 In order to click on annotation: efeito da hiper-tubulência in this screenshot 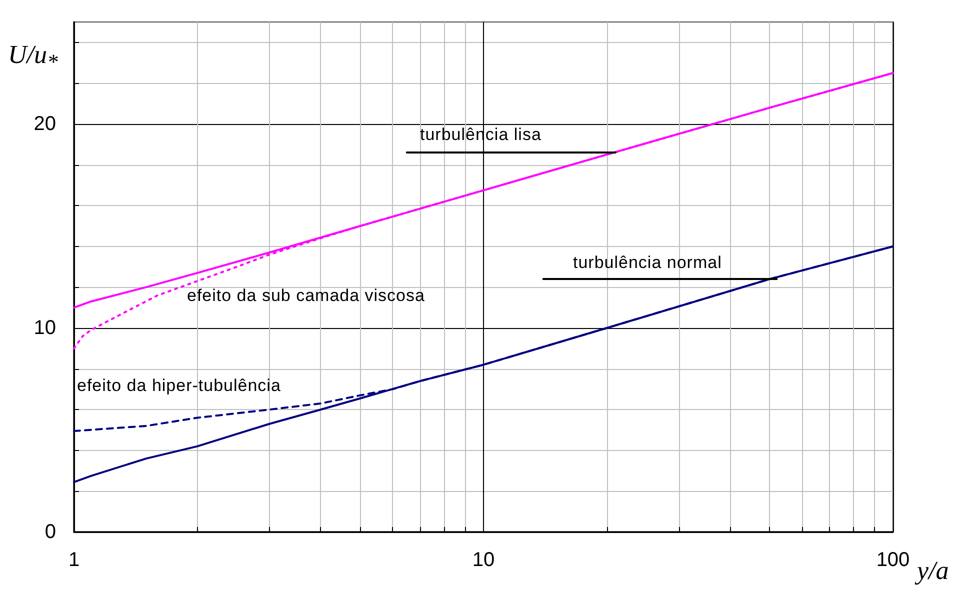, I will do `click(179, 386)`.